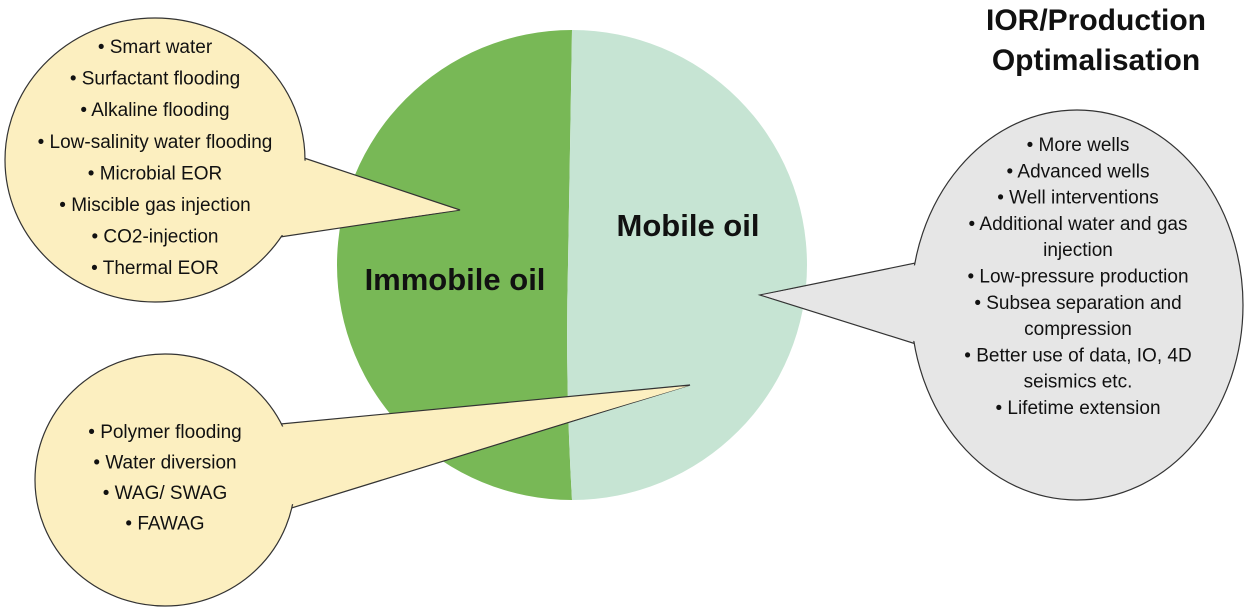 The height and width of the screenshot is (609, 1252). What do you see at coordinates (1077, 355) in the screenshot?
I see `bubble-item: • Better use of data, IO, 4D` at bounding box center [1077, 355].